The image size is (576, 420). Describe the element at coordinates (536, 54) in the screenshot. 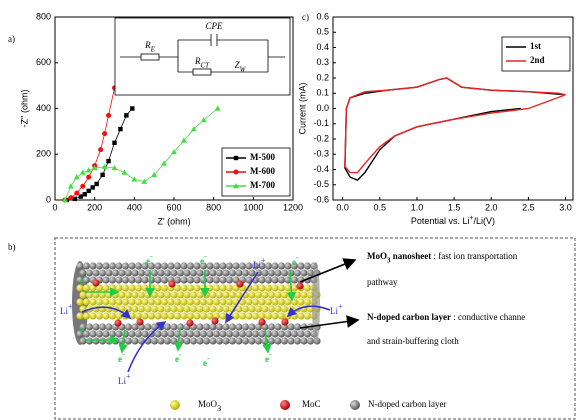

I see `legend-box` at that location.